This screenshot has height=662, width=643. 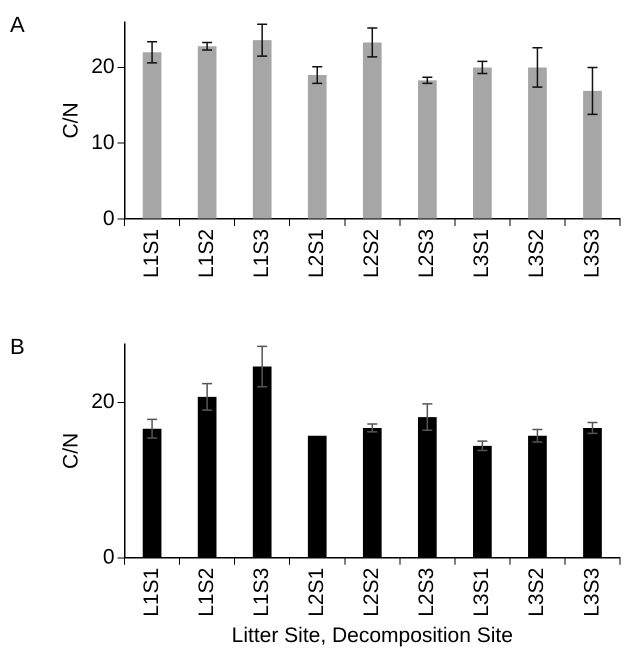 What do you see at coordinates (372, 636) in the screenshot?
I see `x-axis-title: Litter Site, Decomposition Site` at bounding box center [372, 636].